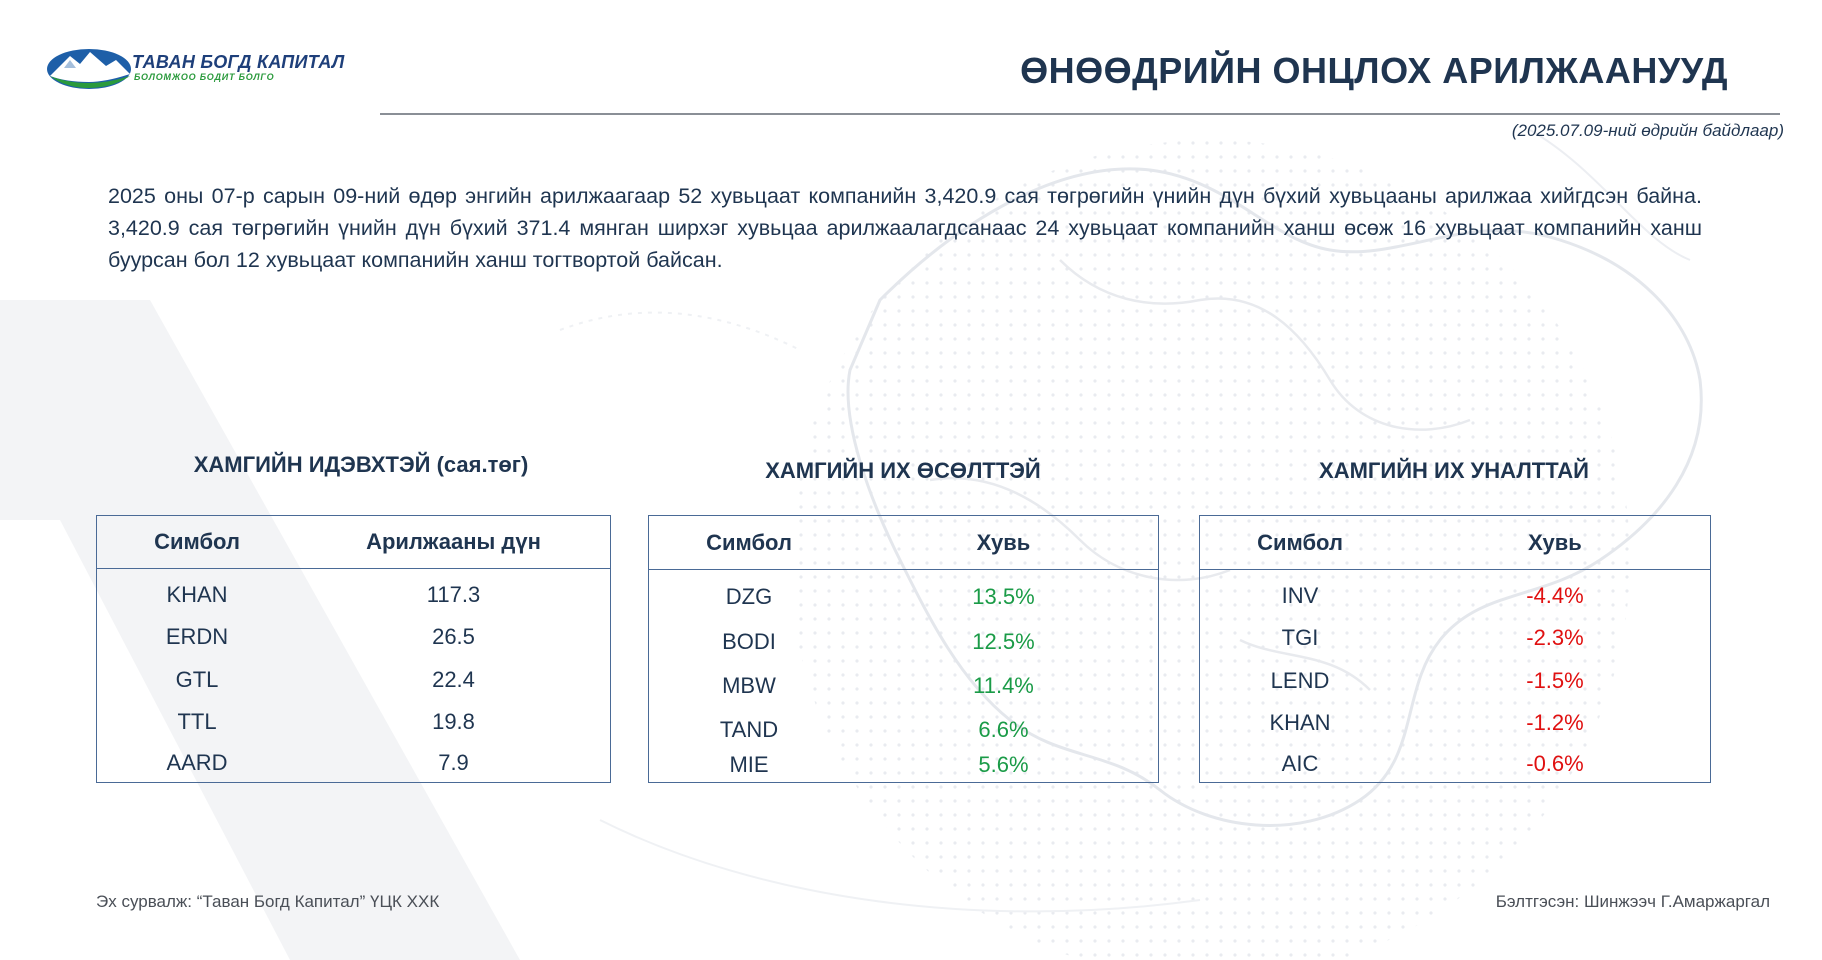 This screenshot has height=960, width=1822. I want to click on percent-cell: 13.5%, so click(1003, 596).